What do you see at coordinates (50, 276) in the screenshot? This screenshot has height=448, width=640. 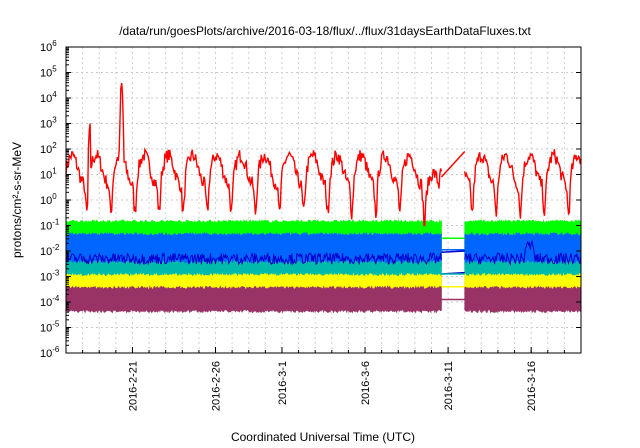 I see `y-tick-label: 10⁻³` at bounding box center [50, 276].